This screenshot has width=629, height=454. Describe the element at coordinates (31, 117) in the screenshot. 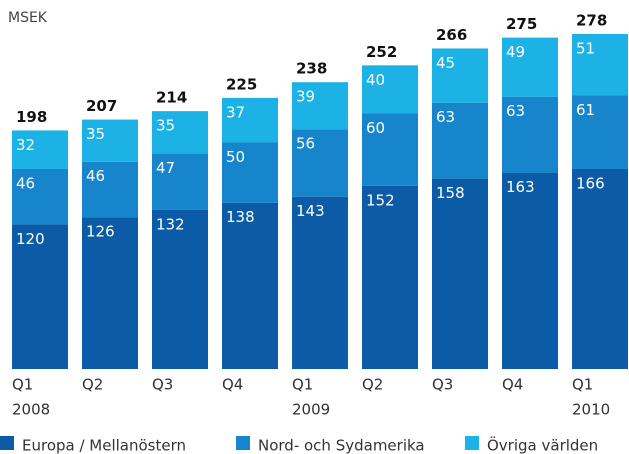

I see `total-label: 198` at that location.